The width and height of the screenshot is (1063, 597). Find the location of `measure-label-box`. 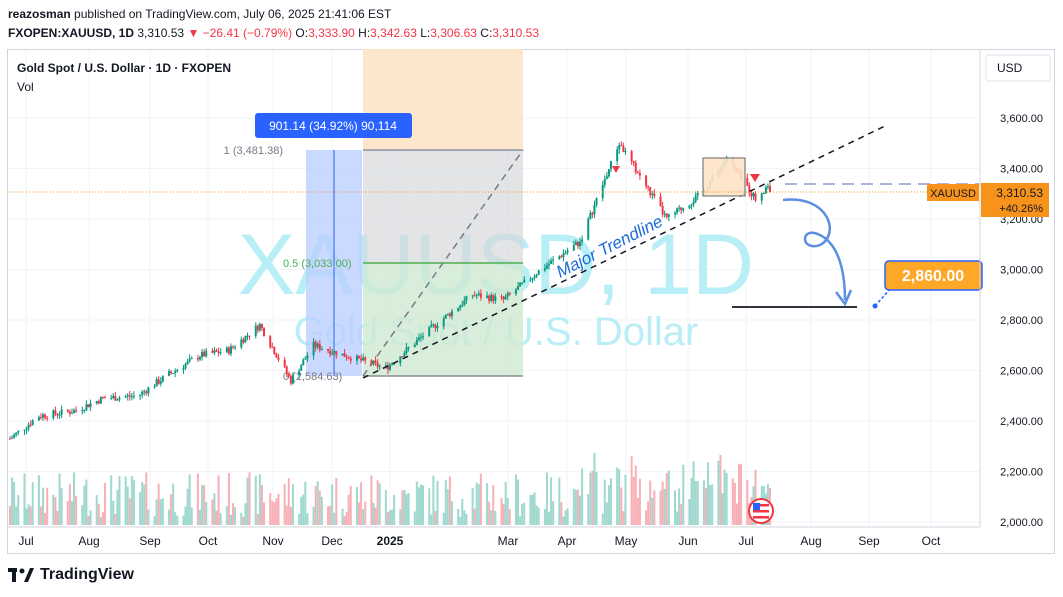

measure-label-box is located at coordinates (333, 125).